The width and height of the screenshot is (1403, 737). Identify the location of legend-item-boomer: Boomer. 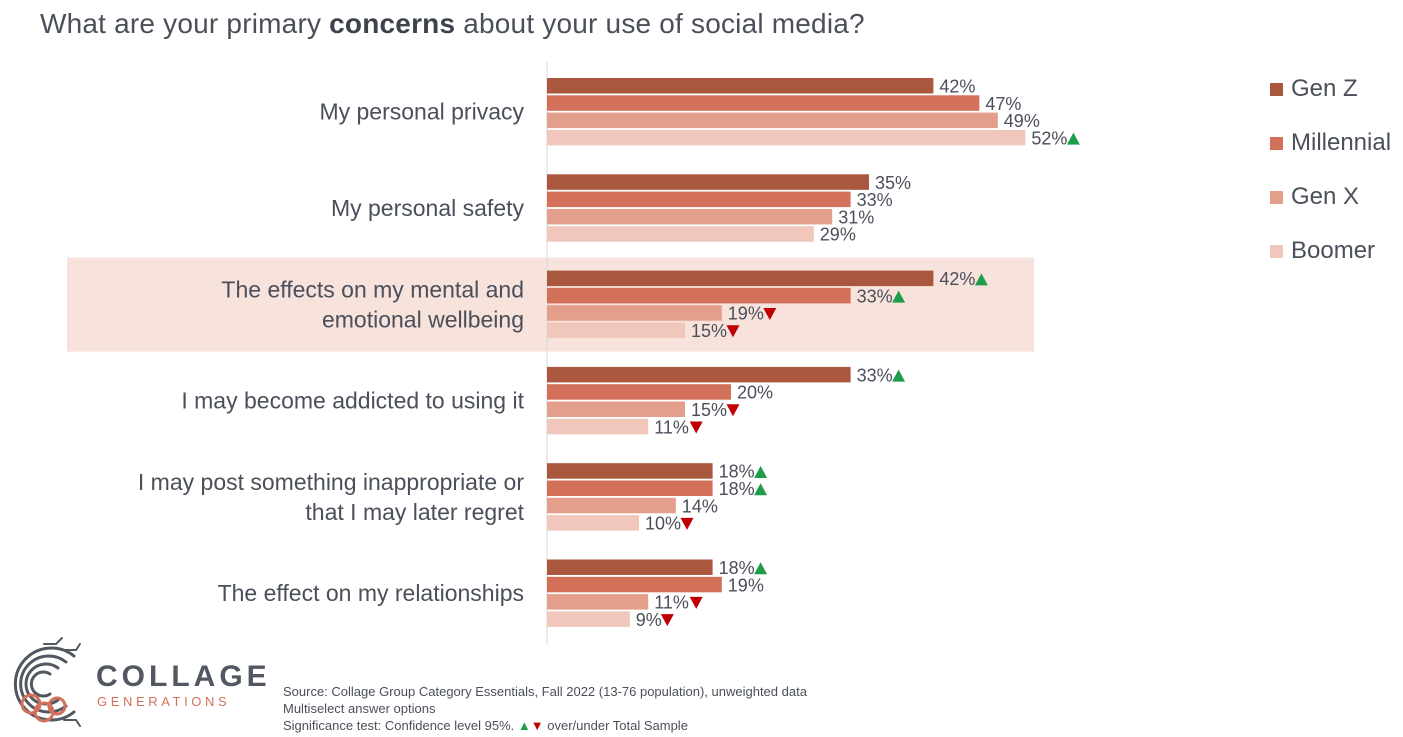
(1330, 251).